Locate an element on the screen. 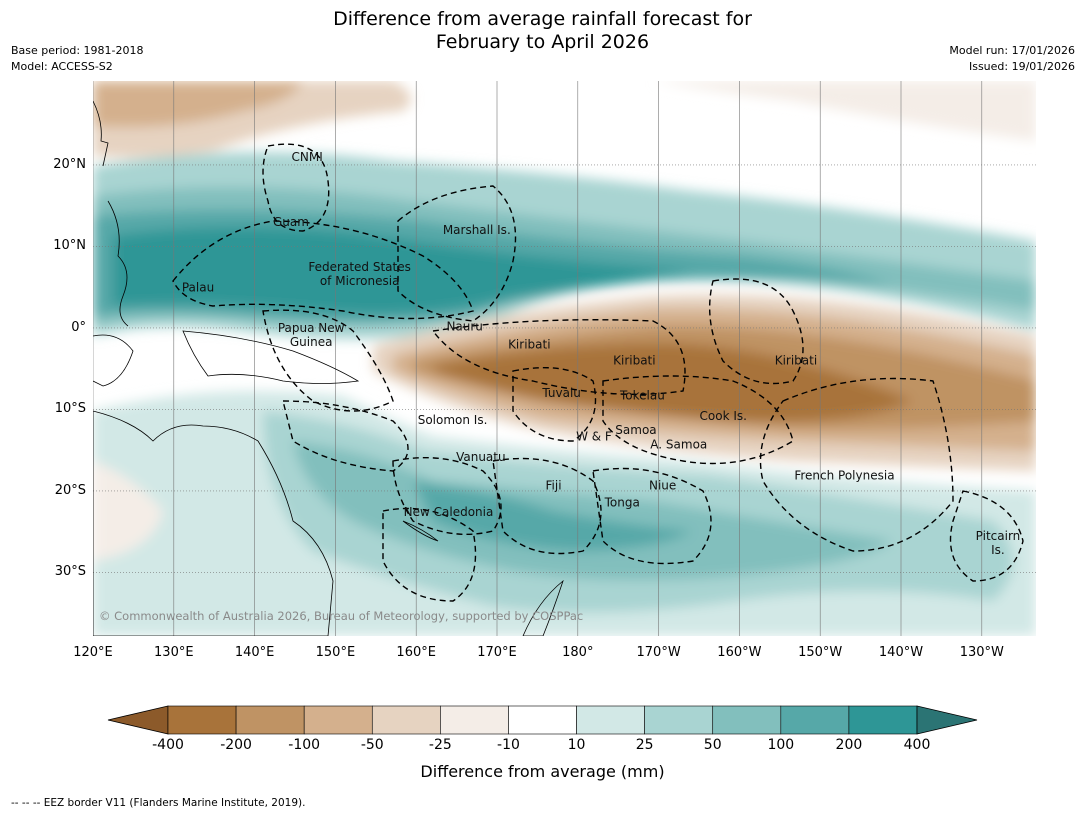  lat-tick-label: 30°S is located at coordinates (70, 572).